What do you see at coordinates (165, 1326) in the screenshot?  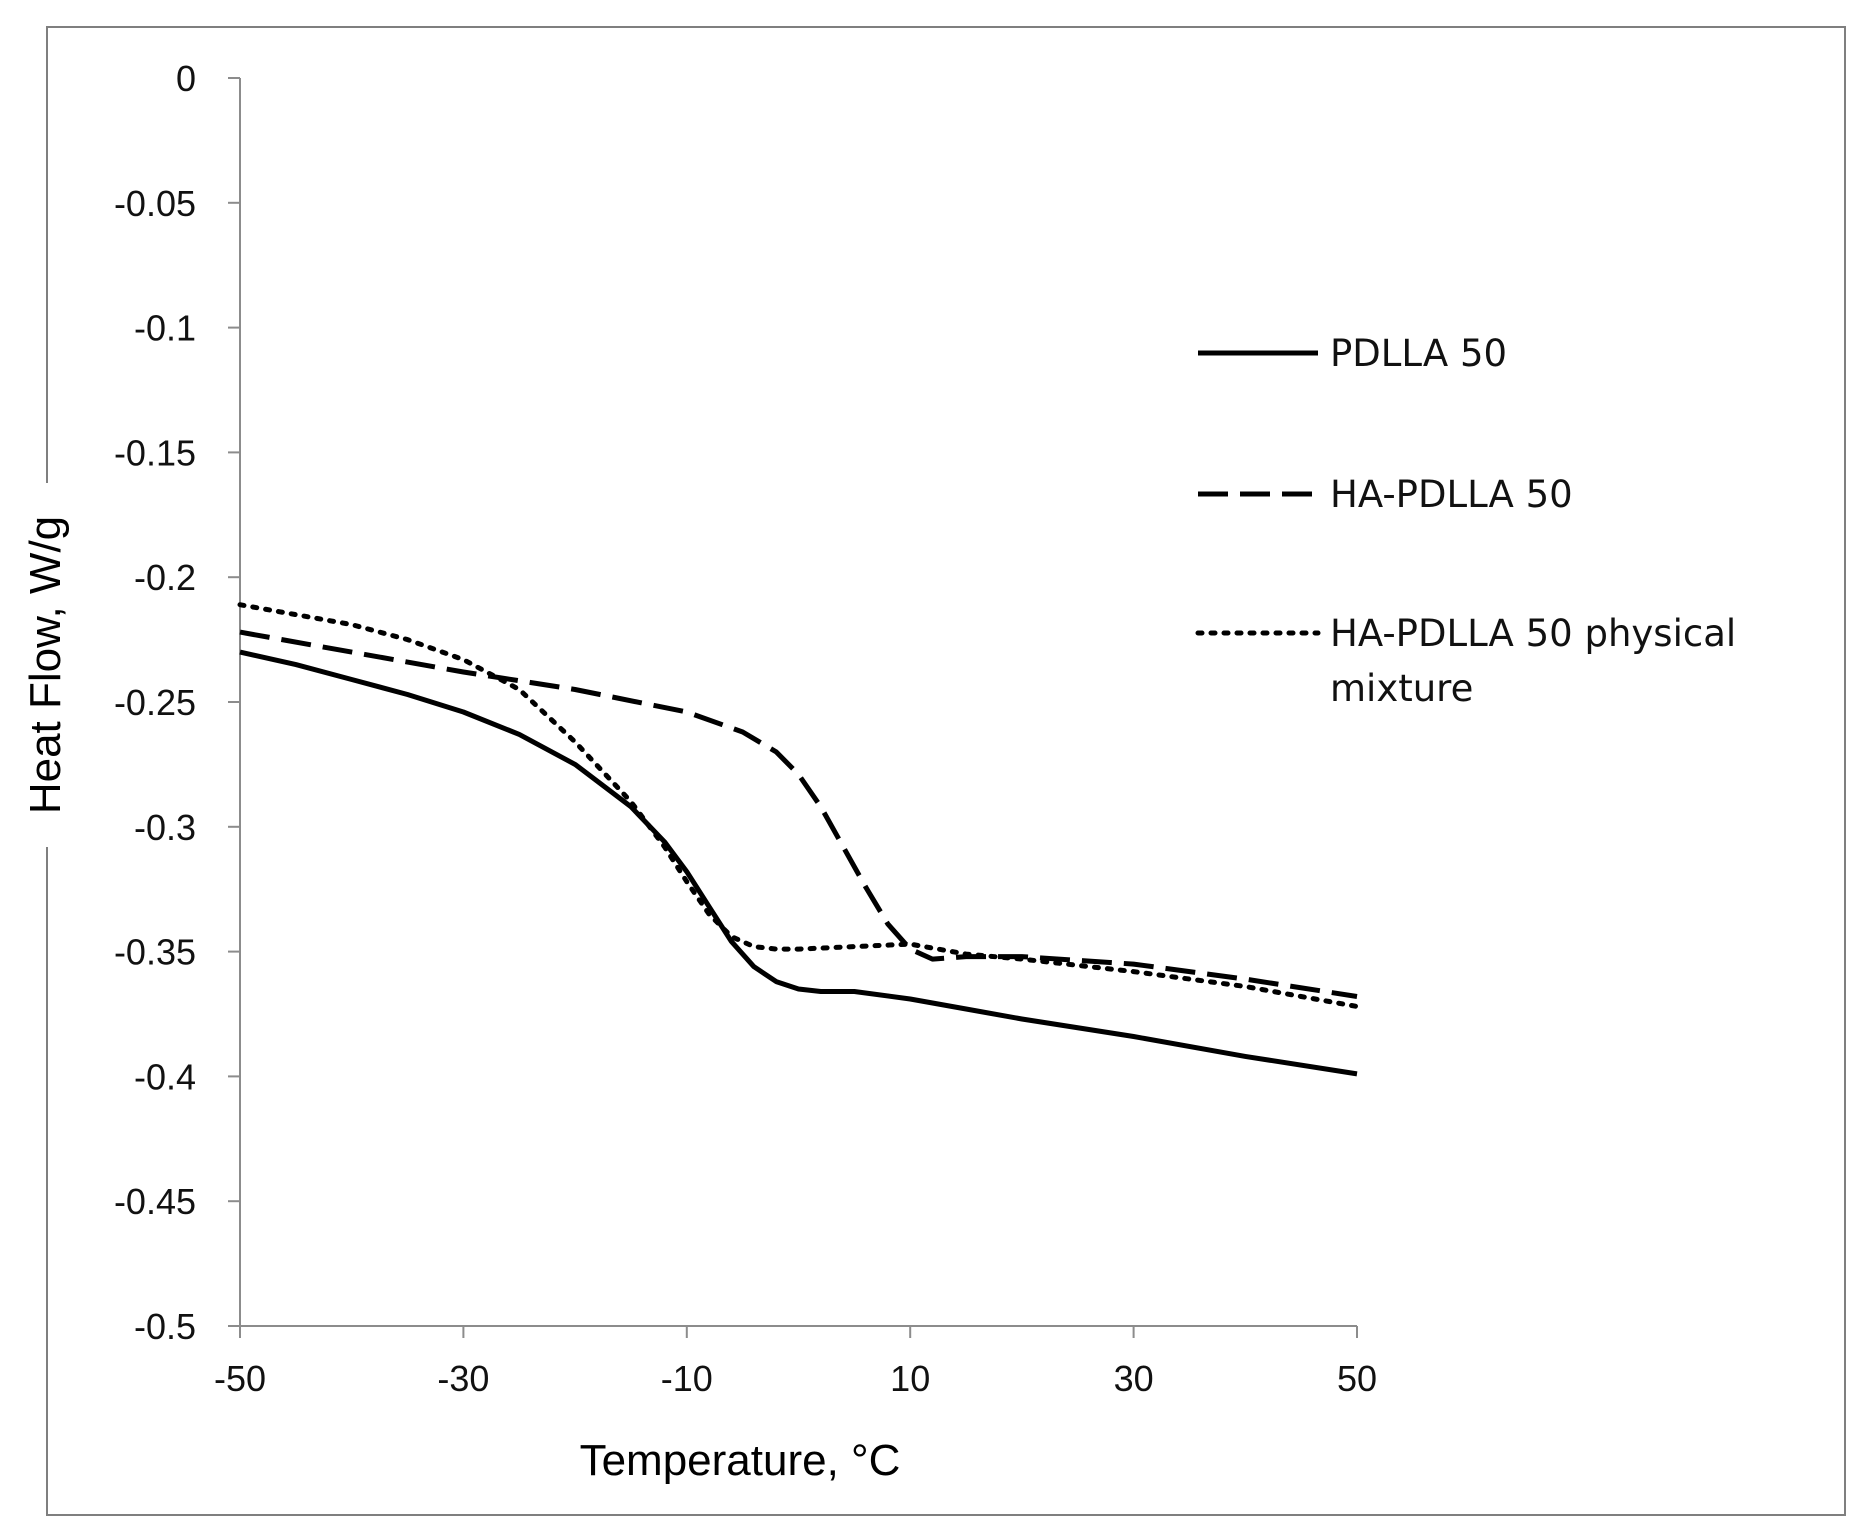 I see `y-tick-label: -0.5` at bounding box center [165, 1326].